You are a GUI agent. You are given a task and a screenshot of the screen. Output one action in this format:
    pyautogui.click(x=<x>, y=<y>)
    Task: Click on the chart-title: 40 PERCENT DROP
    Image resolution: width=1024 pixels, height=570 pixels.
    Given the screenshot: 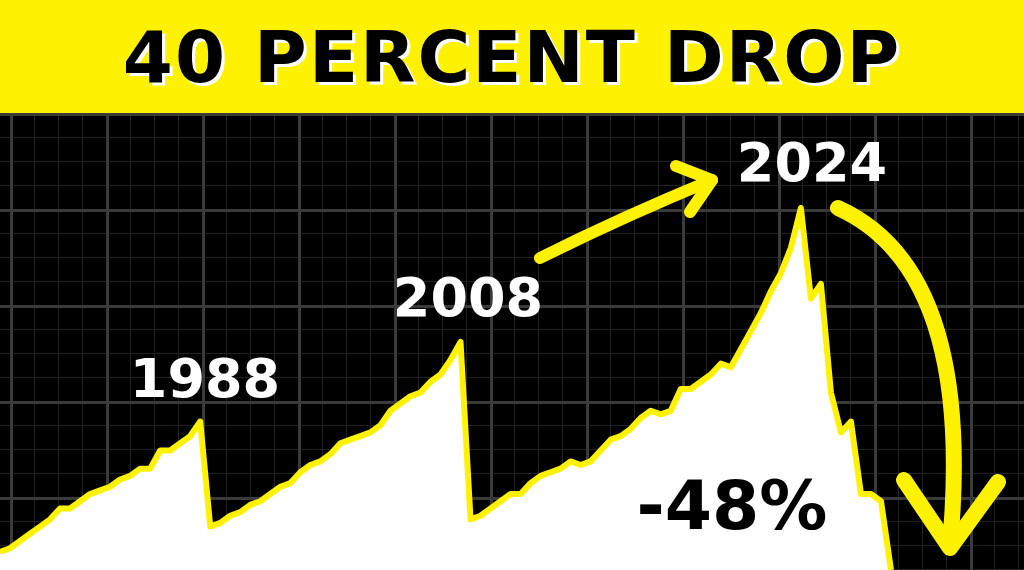 What is the action you would take?
    pyautogui.click(x=512, y=56)
    